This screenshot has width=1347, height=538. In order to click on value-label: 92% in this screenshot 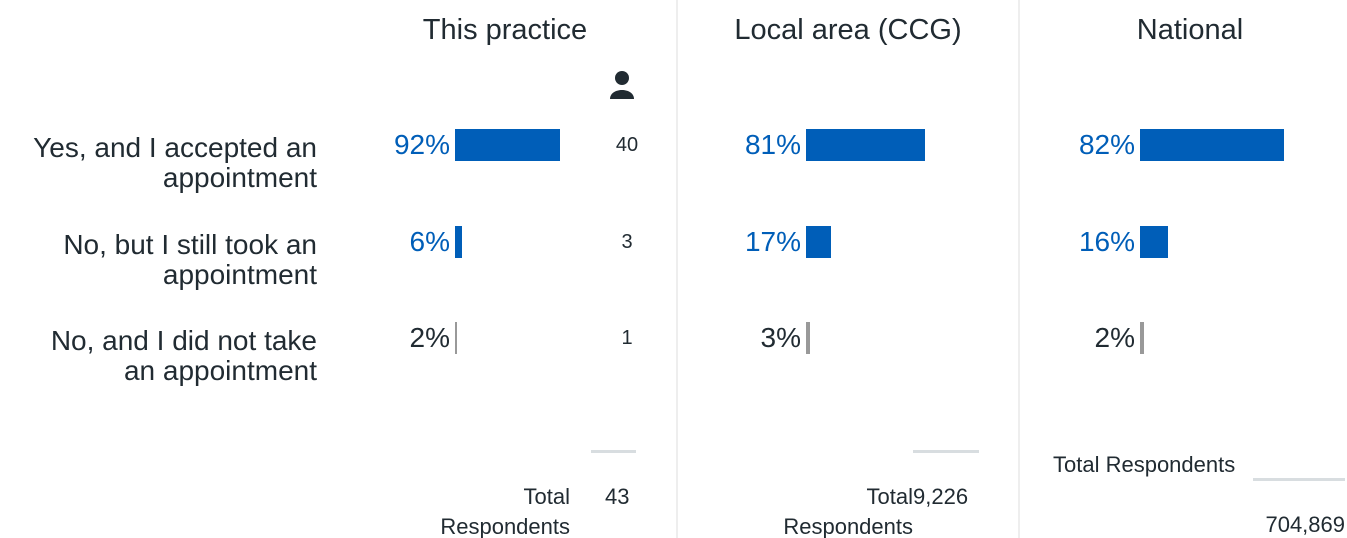, I will do `click(421, 144)`.